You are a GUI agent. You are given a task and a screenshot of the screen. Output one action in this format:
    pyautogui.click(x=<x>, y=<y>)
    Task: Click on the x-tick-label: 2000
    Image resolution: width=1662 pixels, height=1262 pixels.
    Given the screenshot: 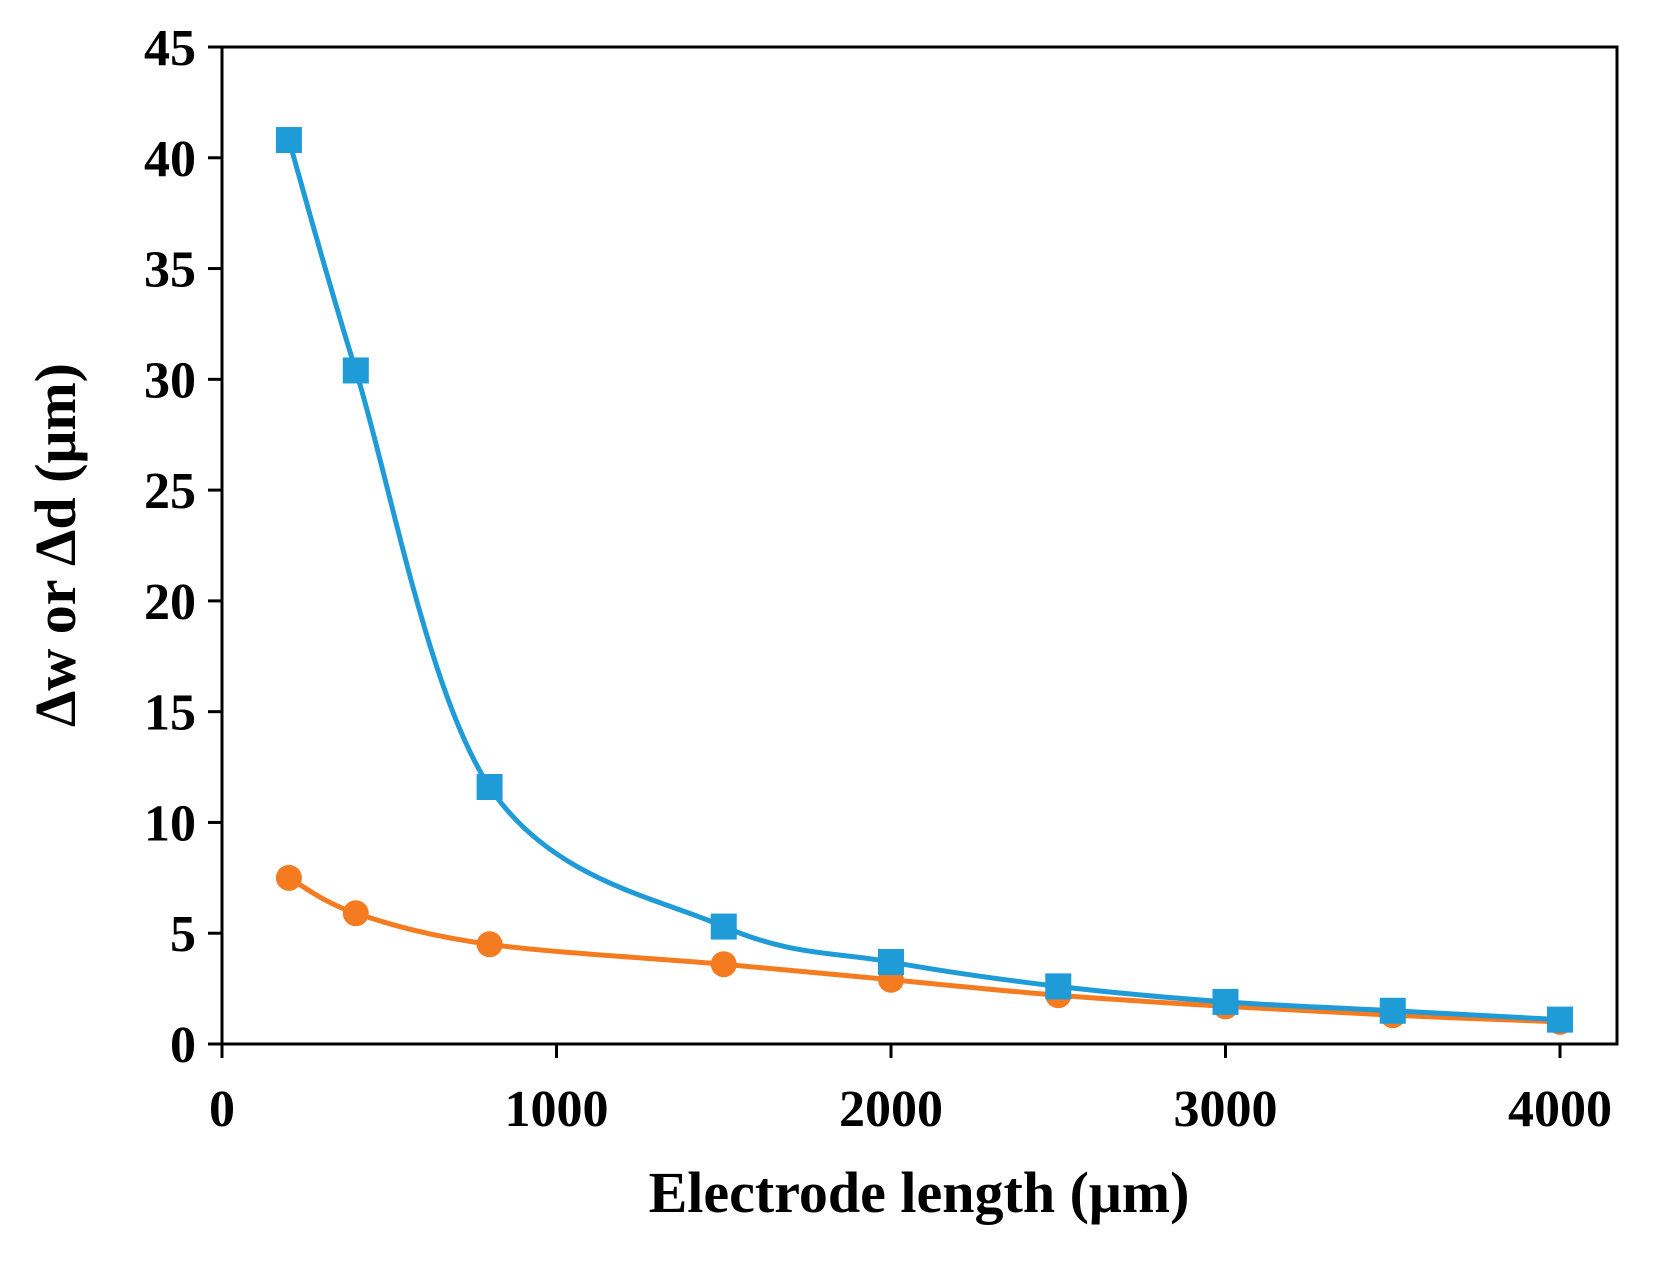 What is the action you would take?
    pyautogui.click(x=891, y=1109)
    